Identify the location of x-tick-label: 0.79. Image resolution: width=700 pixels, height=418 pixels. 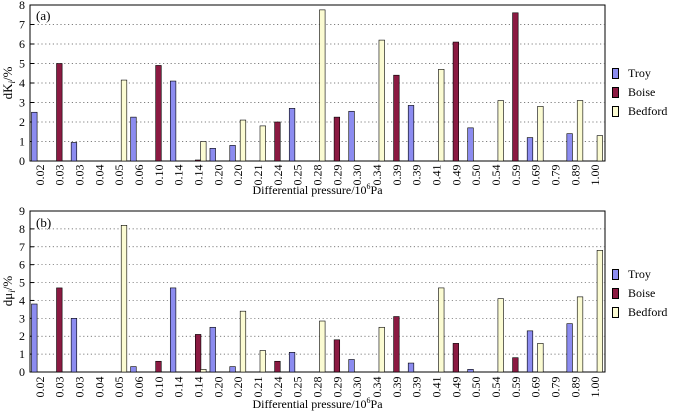
(555, 387).